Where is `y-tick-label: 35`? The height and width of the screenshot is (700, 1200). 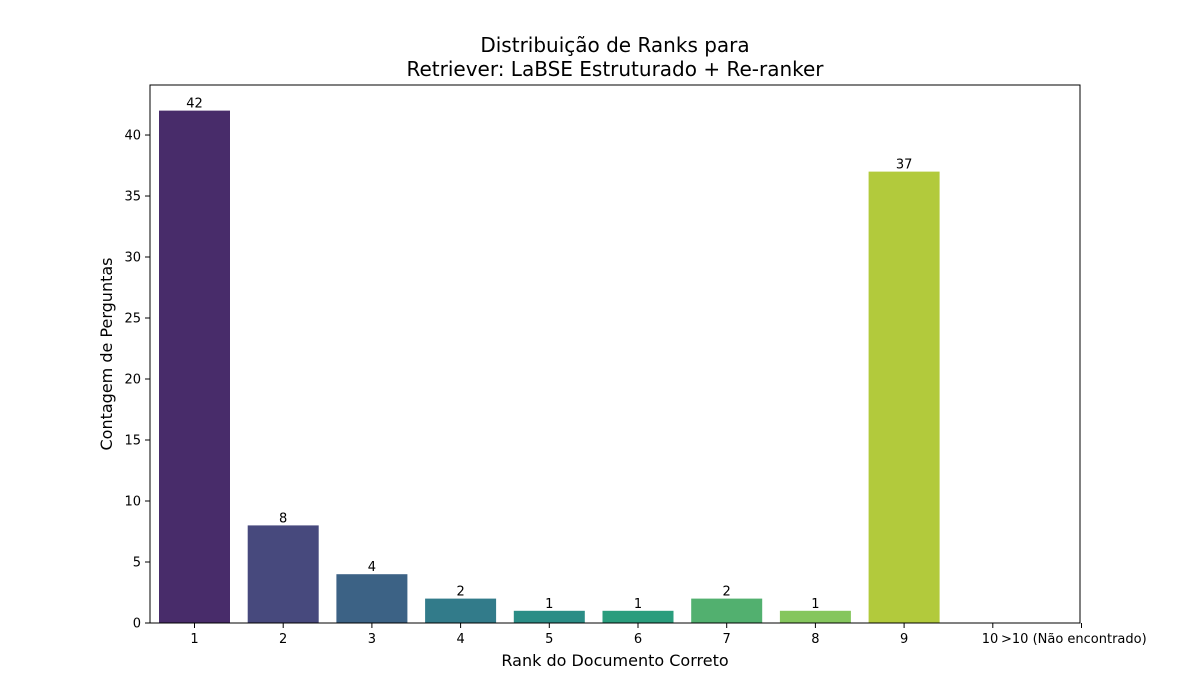
y-tick-label: 35 is located at coordinates (132, 197).